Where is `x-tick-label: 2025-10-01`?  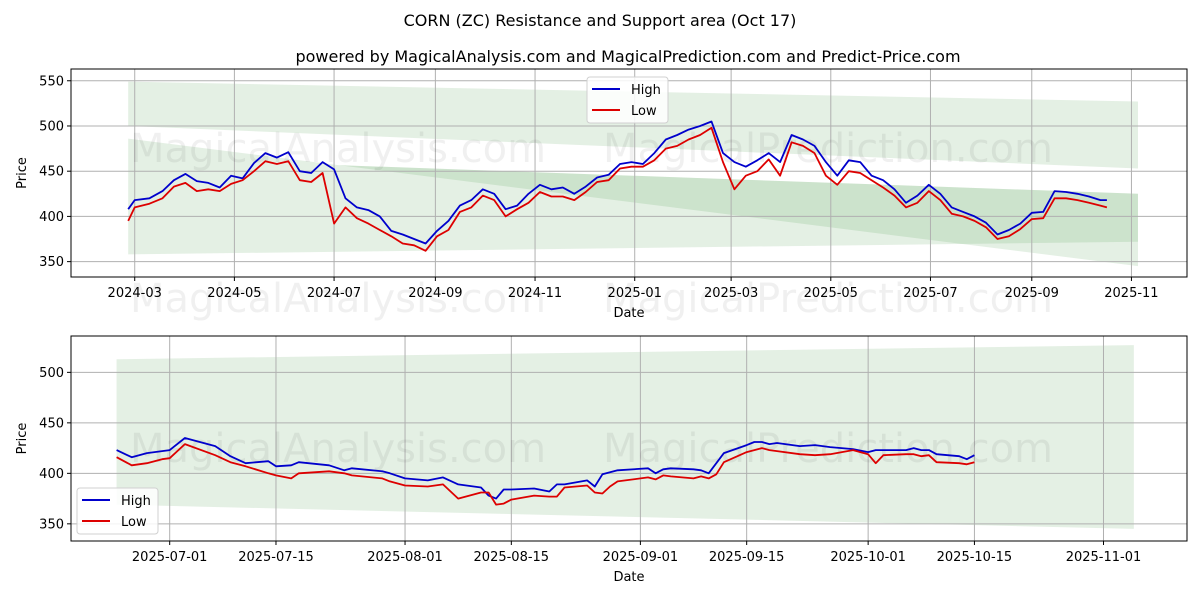 x-tick-label: 2025-10-01 is located at coordinates (868, 557).